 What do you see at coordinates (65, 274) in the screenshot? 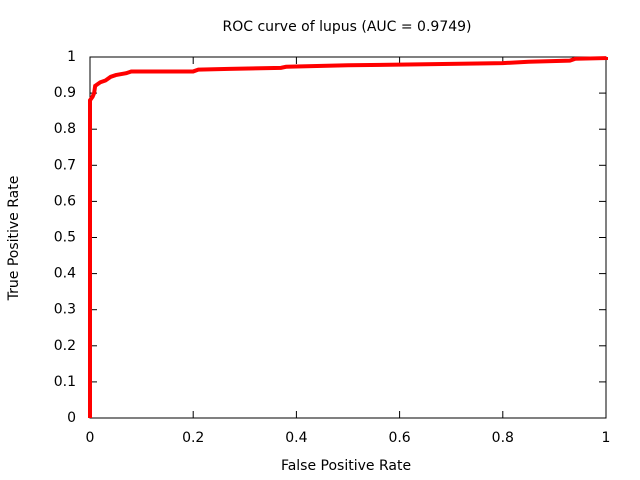
I see `y-tick-label: 0.4` at bounding box center [65, 274].